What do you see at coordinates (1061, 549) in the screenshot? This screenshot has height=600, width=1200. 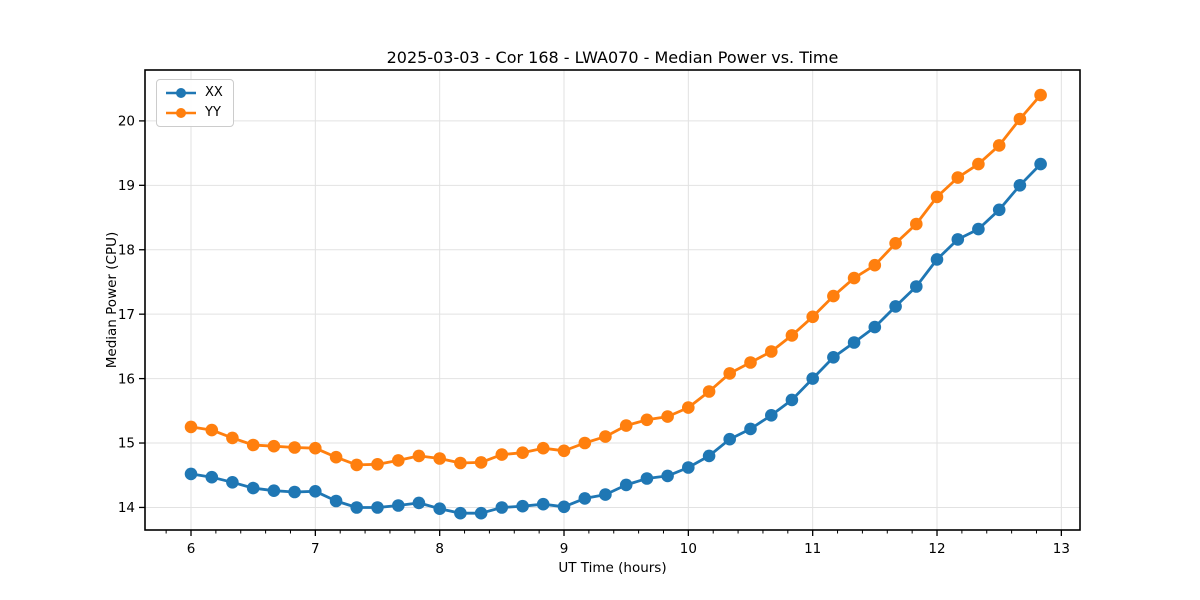 I see `x-tick-label: 13` at bounding box center [1061, 549].